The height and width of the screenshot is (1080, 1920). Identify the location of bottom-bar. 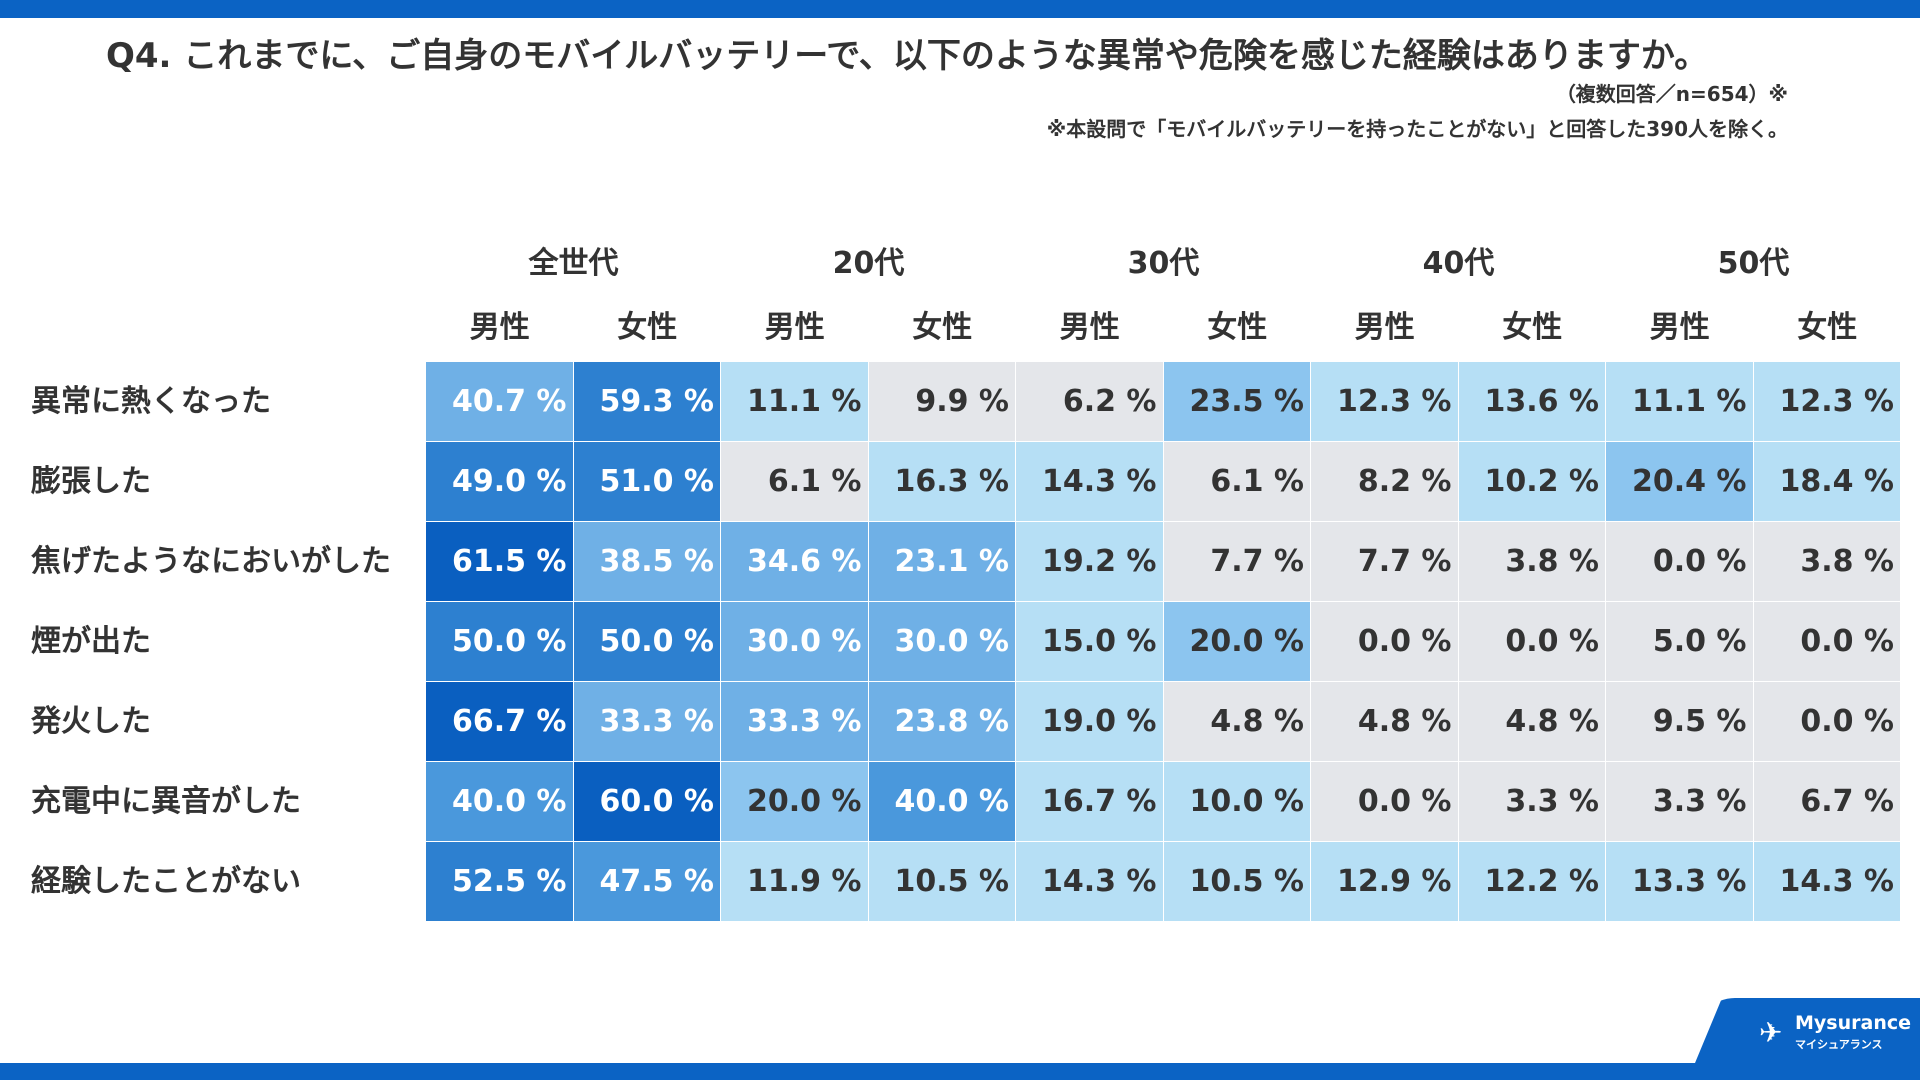
(960, 1071).